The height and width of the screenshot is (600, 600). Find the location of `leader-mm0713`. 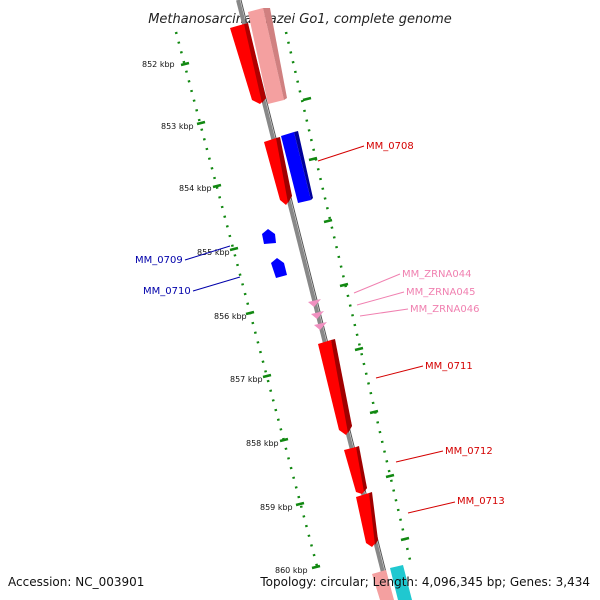

leader-mm0713 is located at coordinates (431, 507).